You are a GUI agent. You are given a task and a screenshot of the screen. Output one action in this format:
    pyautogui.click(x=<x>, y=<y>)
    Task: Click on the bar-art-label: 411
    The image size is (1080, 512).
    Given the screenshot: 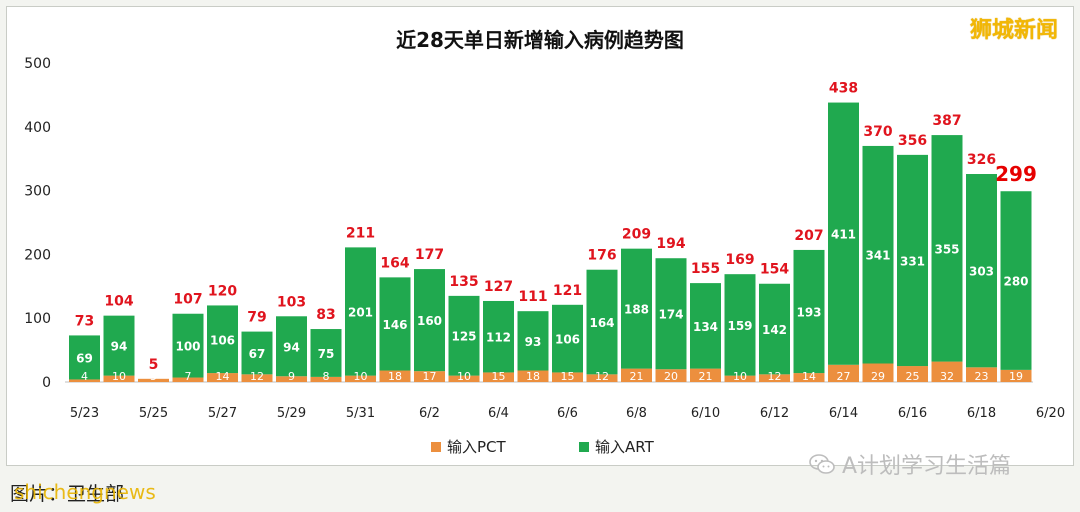 What is the action you would take?
    pyautogui.click(x=843, y=235)
    